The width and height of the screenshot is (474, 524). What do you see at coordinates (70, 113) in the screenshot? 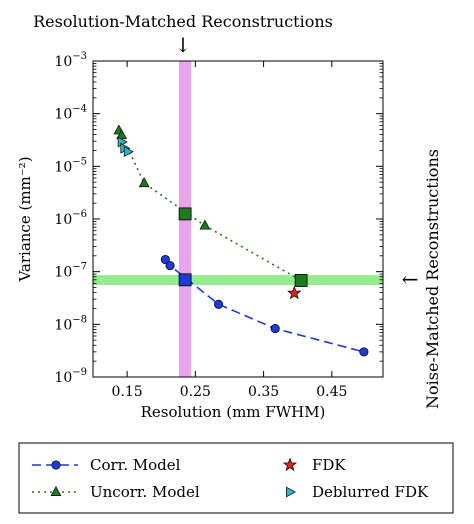
I see `y-tick-label-5: 10⁻⁴` at bounding box center [70, 113].